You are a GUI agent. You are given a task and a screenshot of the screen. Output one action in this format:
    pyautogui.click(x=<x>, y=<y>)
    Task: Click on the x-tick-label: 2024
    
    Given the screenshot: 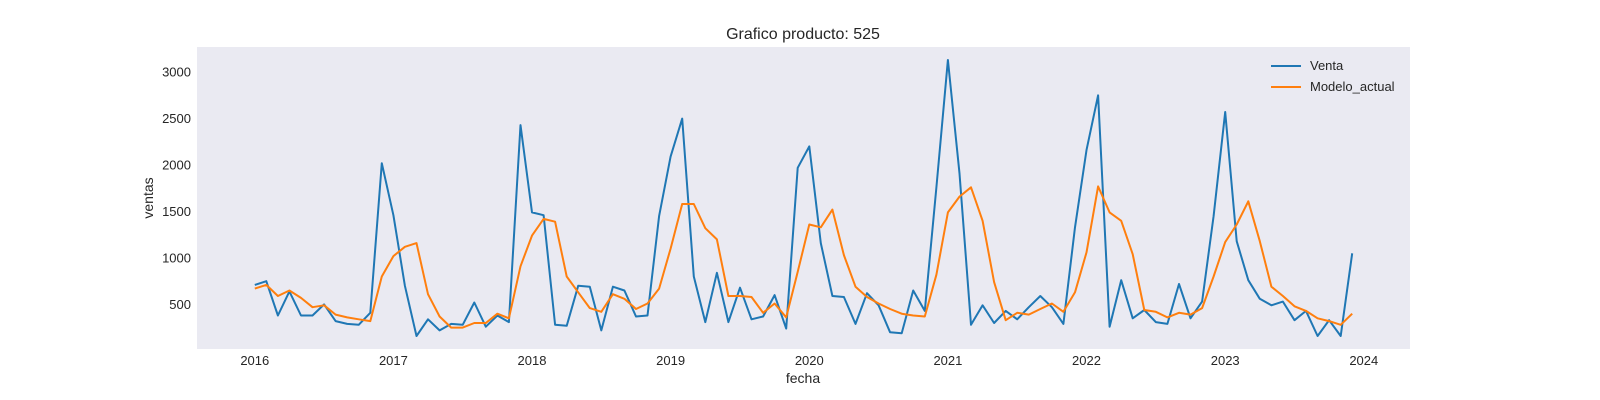 What is the action you would take?
    pyautogui.click(x=1363, y=360)
    